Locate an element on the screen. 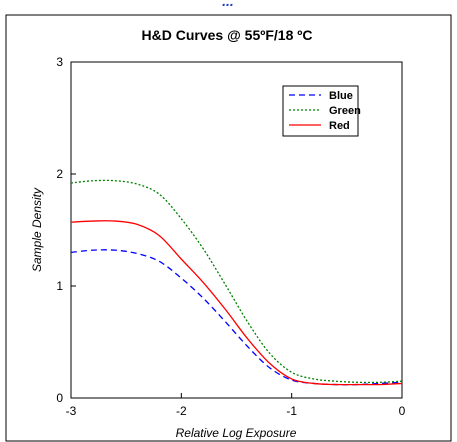  legend-label-blue: Blue is located at coordinates (341, 96).